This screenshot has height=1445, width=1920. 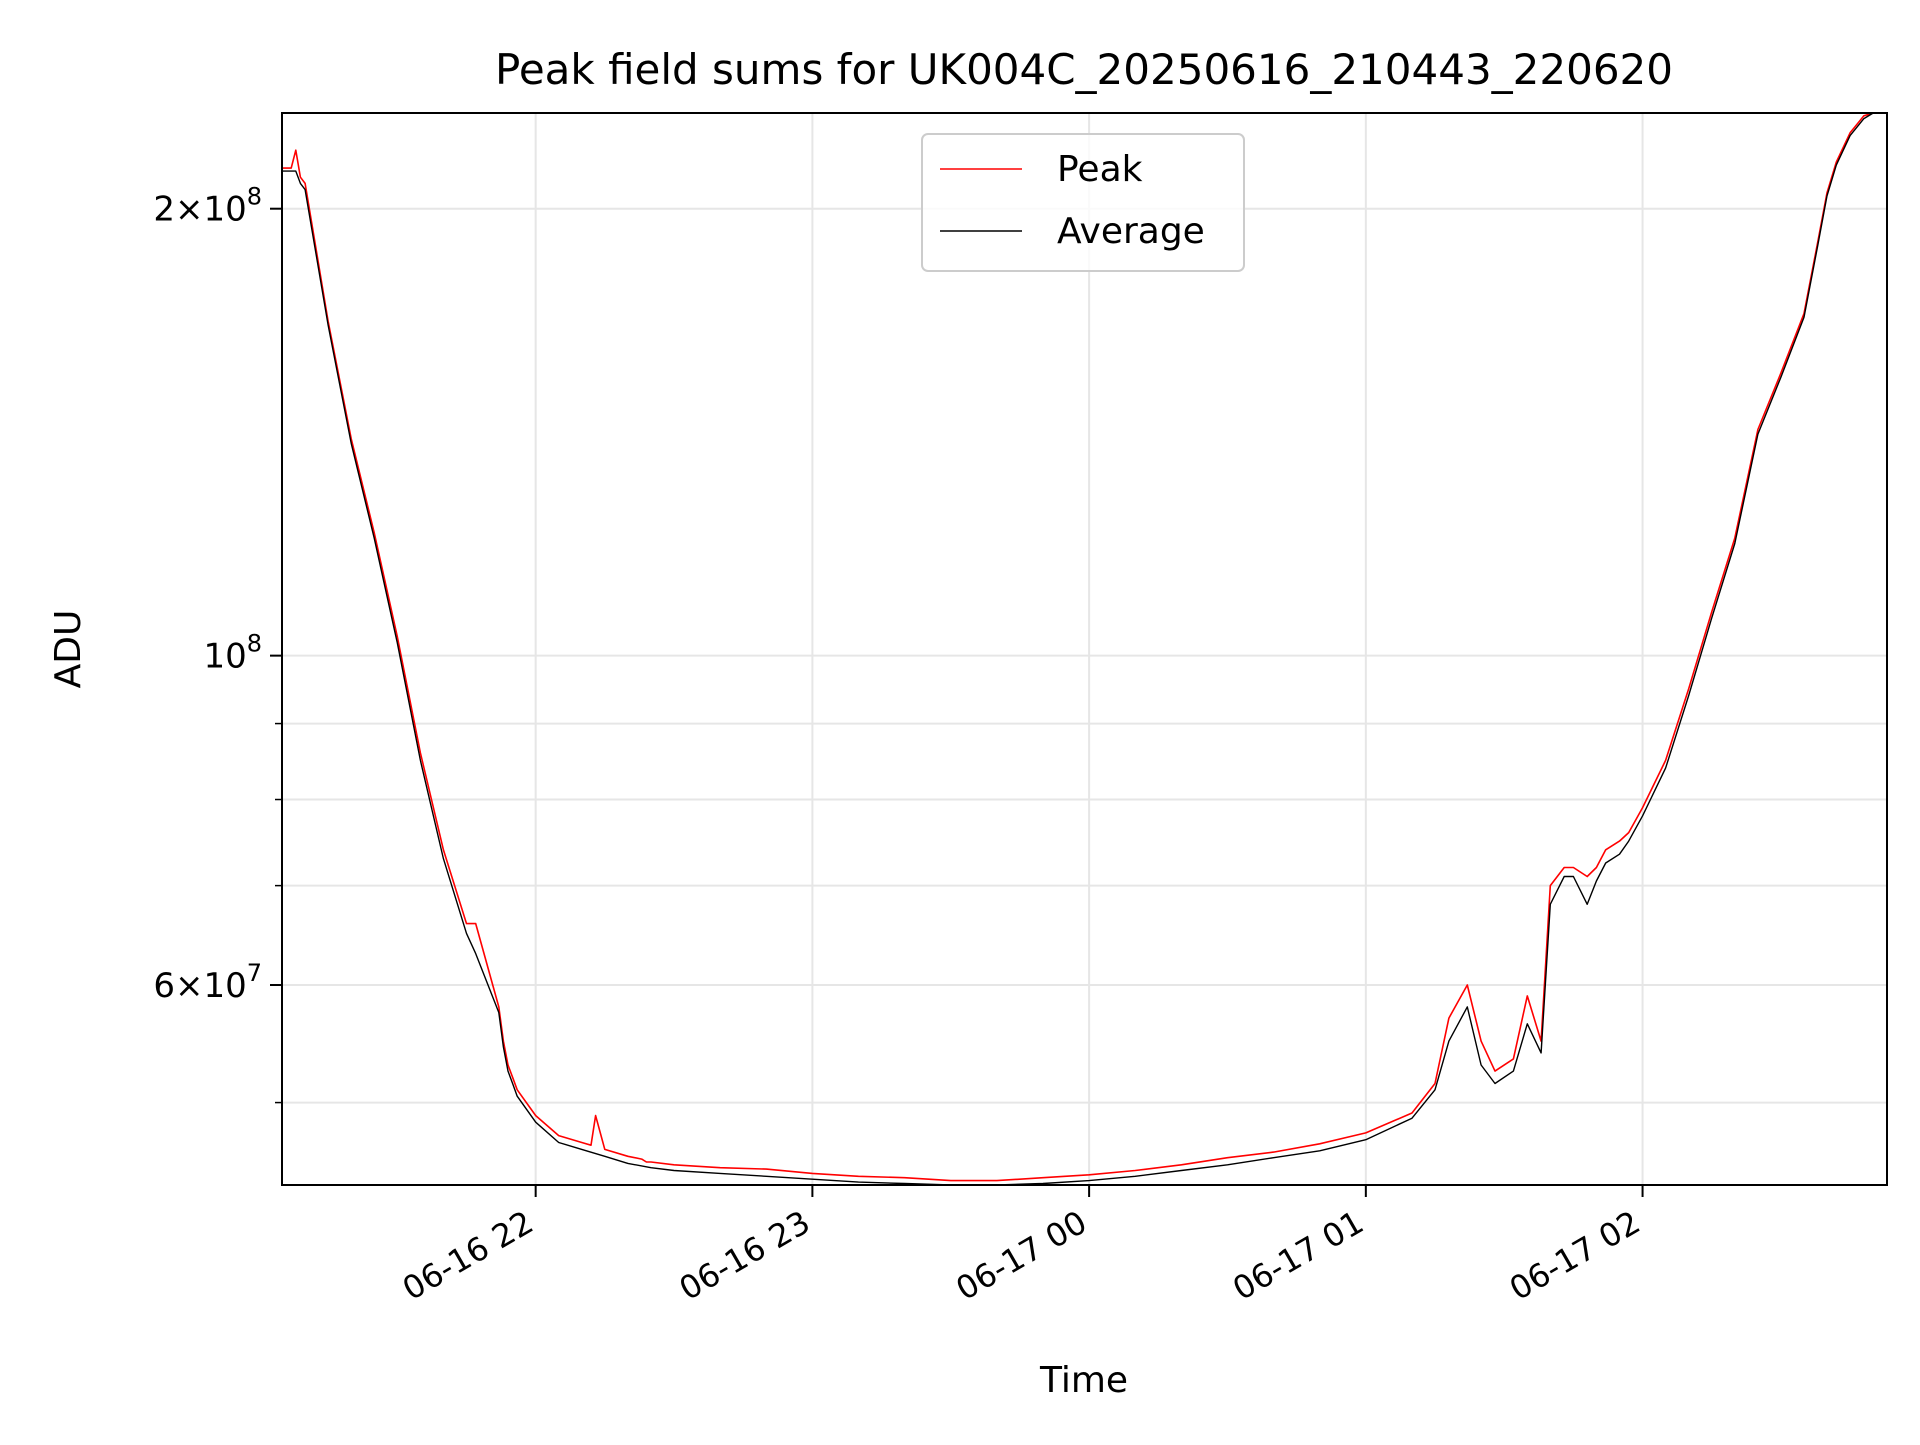 What do you see at coordinates (68, 649) in the screenshot?
I see `y-axis-label: ADU` at bounding box center [68, 649].